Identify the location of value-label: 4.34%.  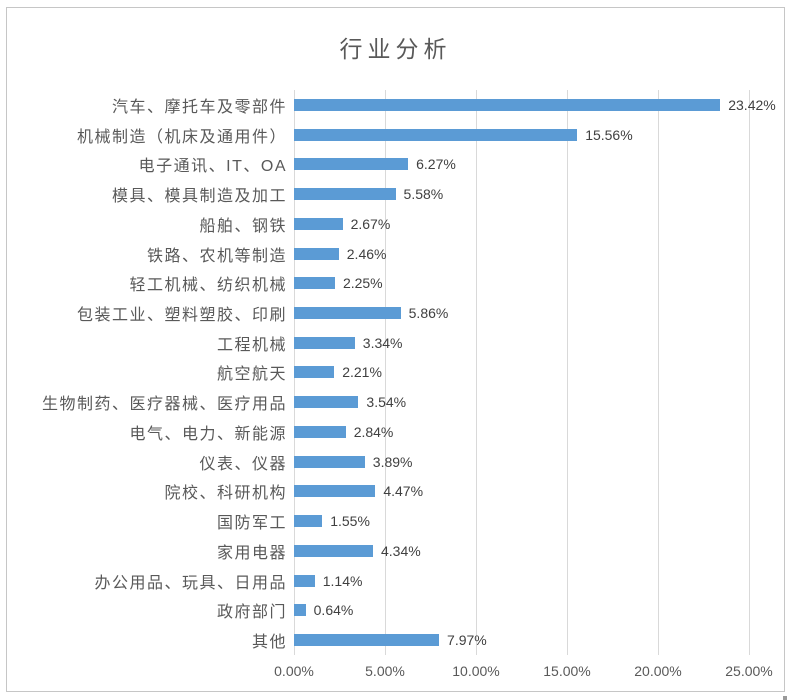
(400, 550).